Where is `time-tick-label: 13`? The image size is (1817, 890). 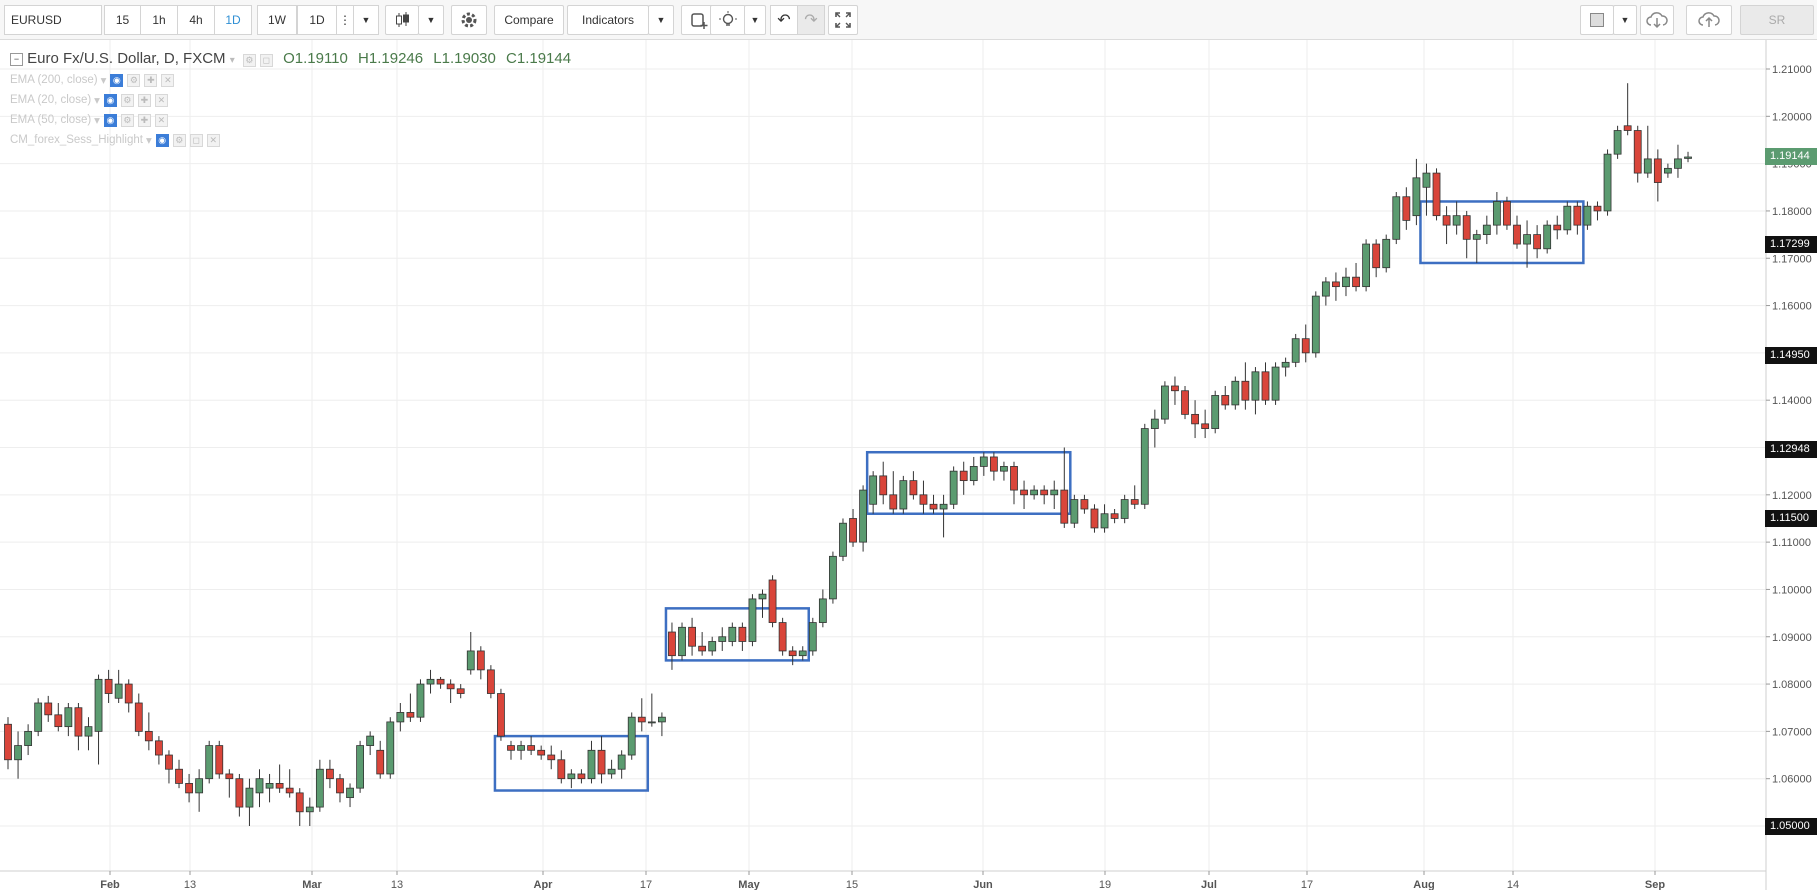 time-tick-label: 13 is located at coordinates (190, 884).